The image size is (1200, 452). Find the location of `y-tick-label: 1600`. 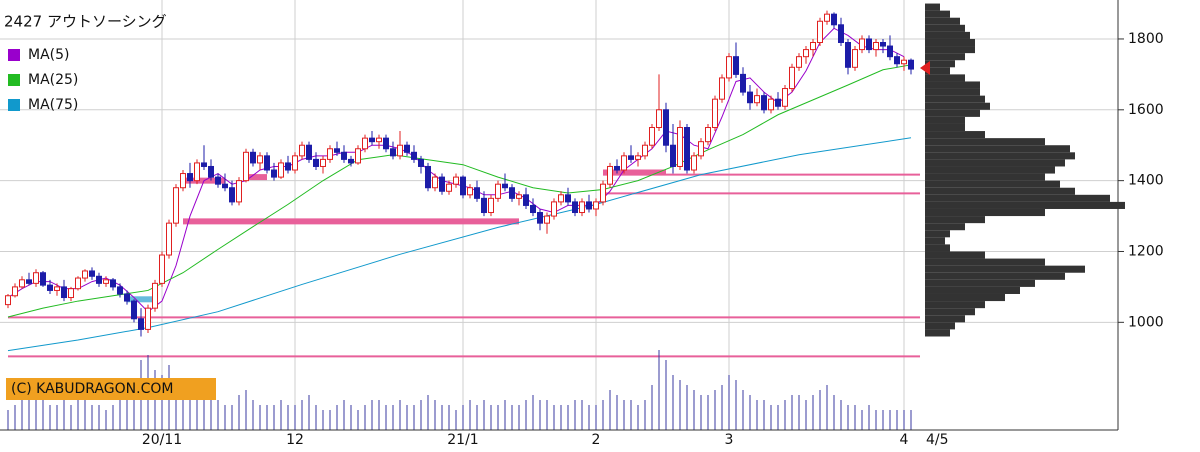

y-tick-label: 1600 is located at coordinates (1146, 110).